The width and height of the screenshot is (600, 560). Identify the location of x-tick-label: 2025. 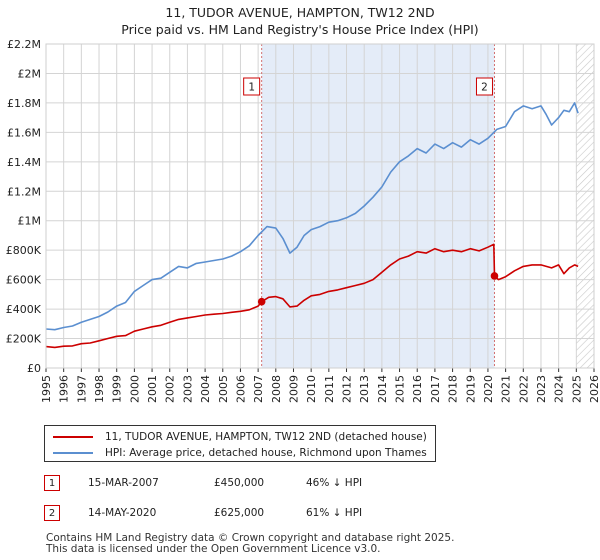
(576, 389).